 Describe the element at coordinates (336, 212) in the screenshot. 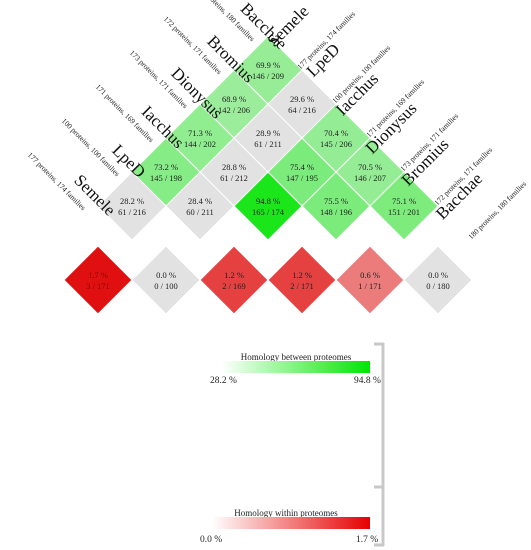

I see `between-cell-count: 148 / 196` at that location.